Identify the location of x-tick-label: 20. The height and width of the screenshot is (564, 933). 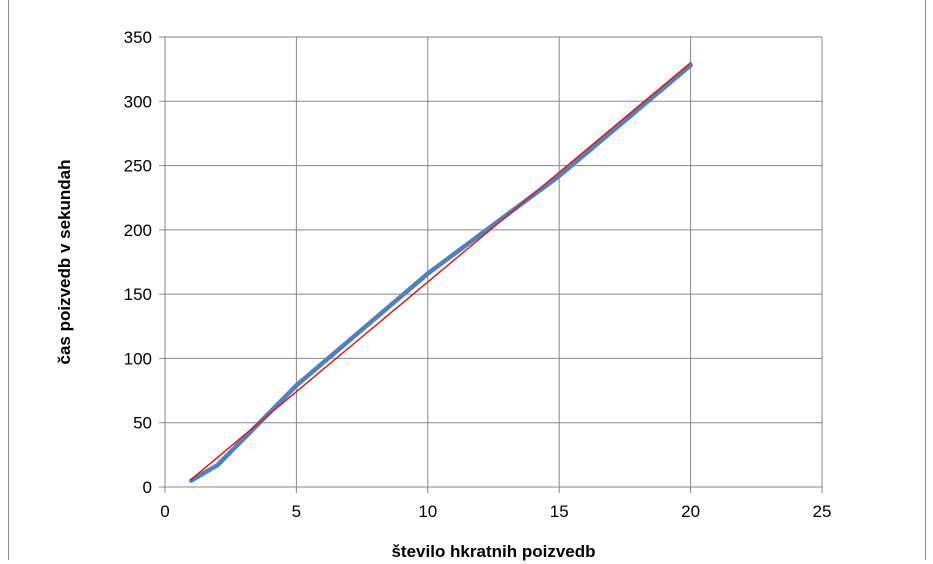
(690, 511).